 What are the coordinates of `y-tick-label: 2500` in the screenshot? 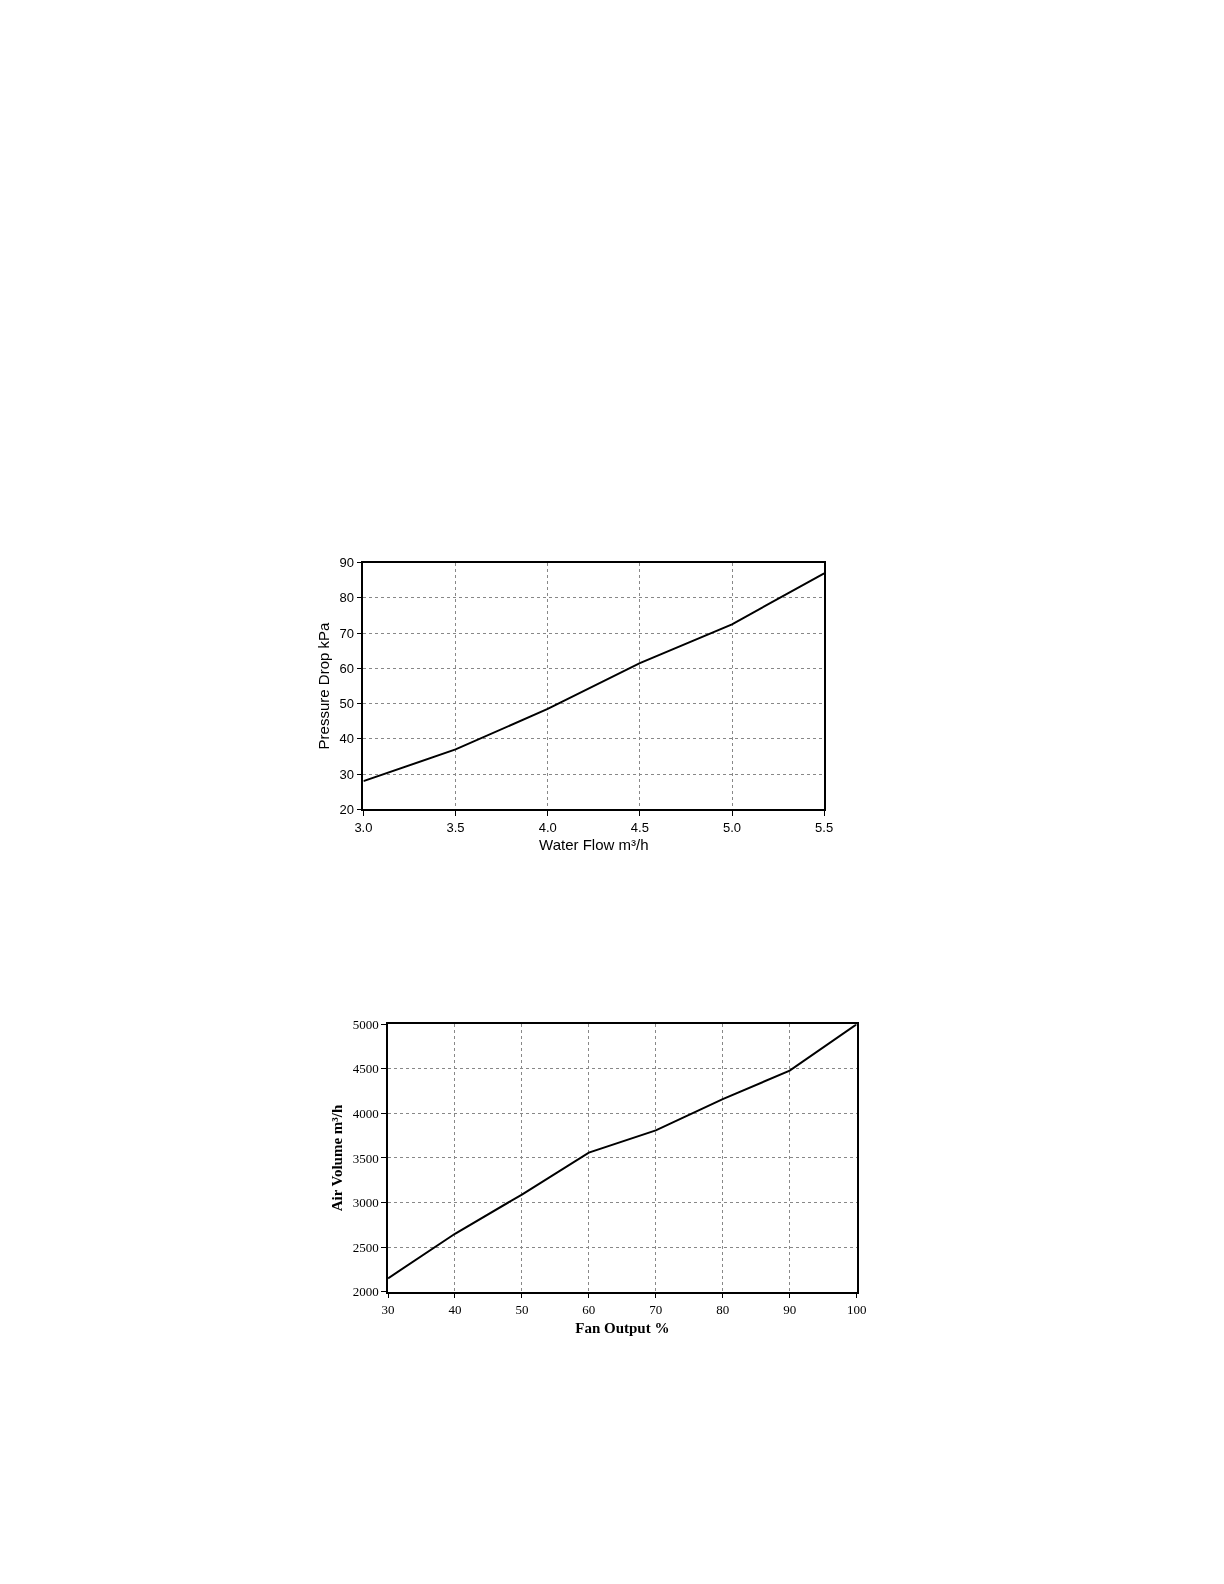 It's located at (365, 1247).